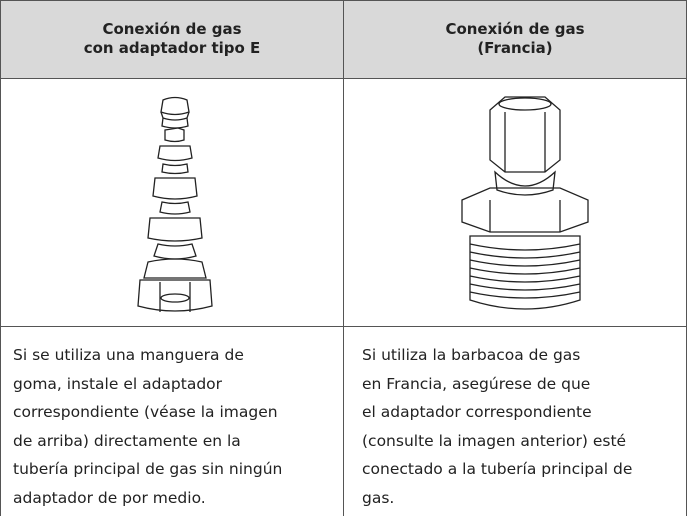 This screenshot has height=516, width=687. What do you see at coordinates (148, 469) in the screenshot?
I see `description-line: tubería principal de gas sin ningún` at bounding box center [148, 469].